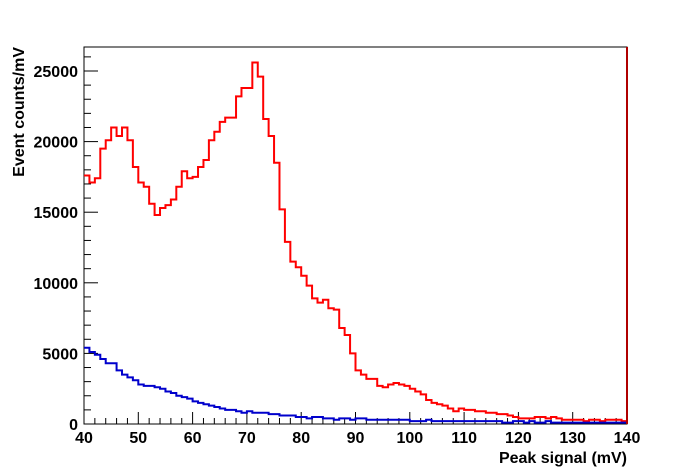 The width and height of the screenshot is (696, 472). What do you see at coordinates (572, 438) in the screenshot?
I see `x-tick-label: 130` at bounding box center [572, 438].